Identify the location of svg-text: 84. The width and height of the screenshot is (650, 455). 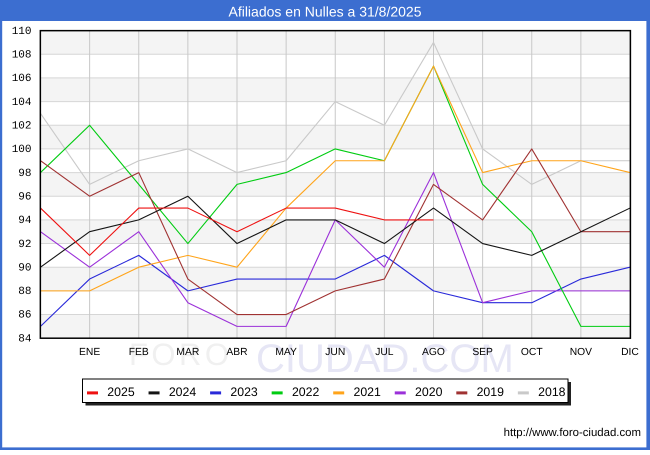
(25, 339).